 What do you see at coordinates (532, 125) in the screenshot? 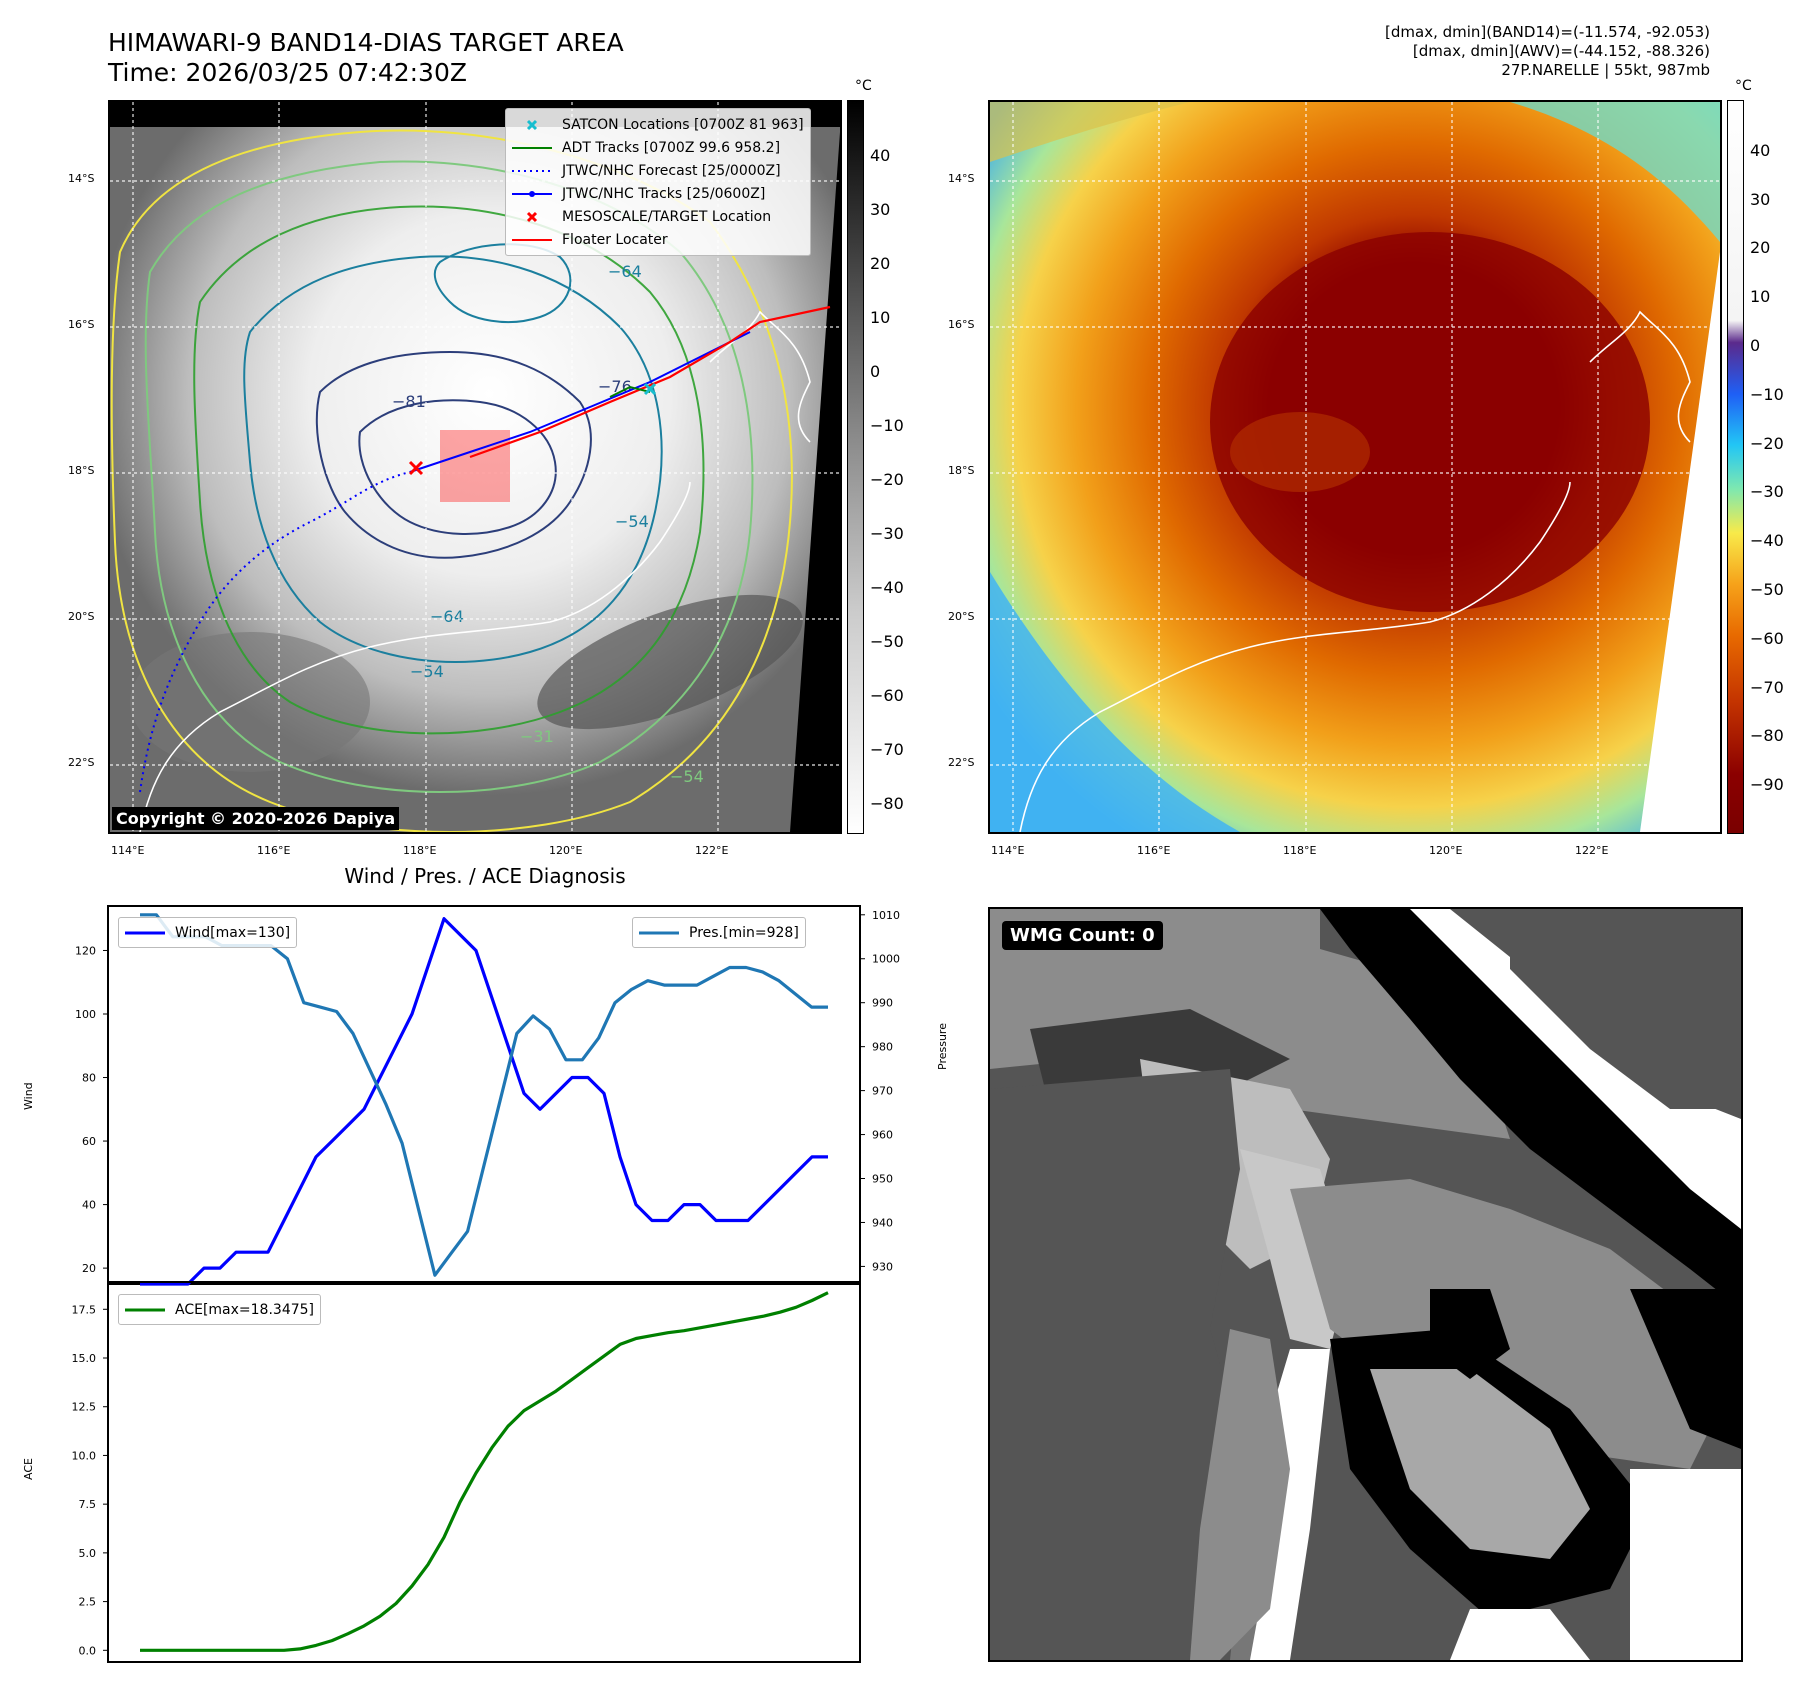
I see `x-marker-icon` at bounding box center [532, 125].